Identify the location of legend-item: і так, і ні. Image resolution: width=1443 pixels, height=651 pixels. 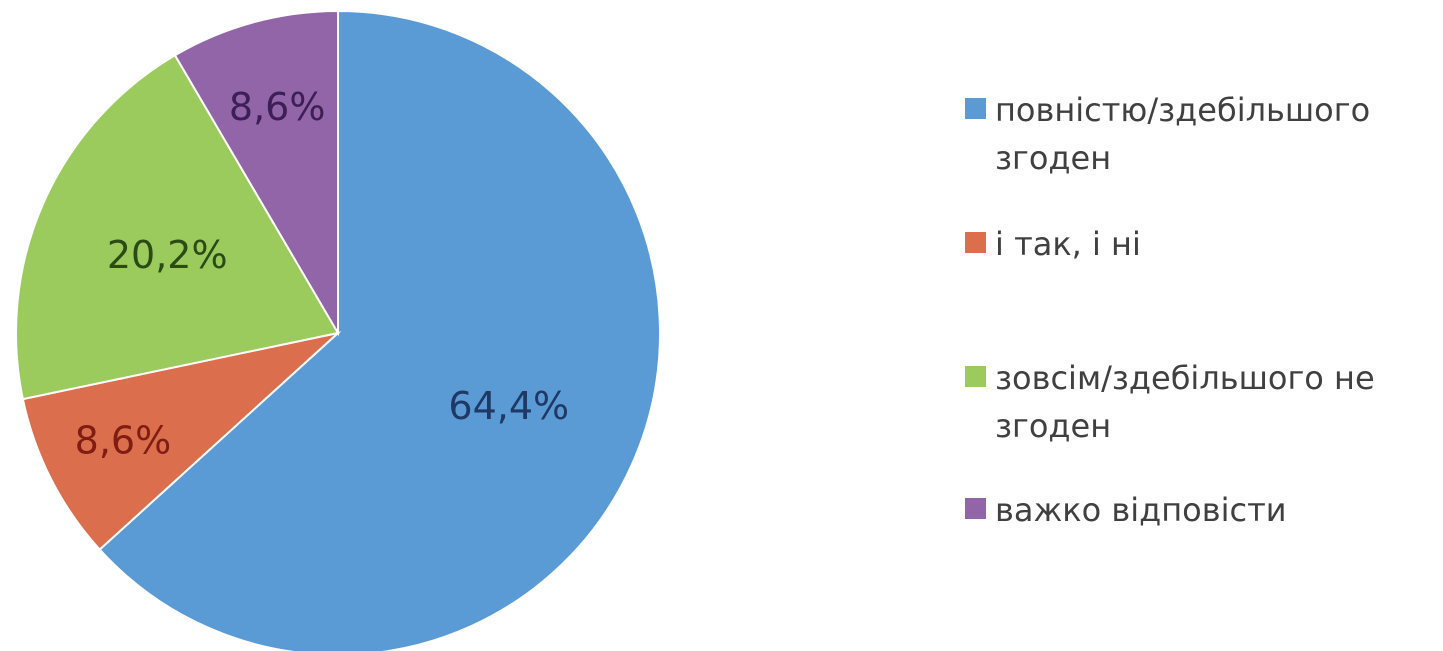
(1200, 244).